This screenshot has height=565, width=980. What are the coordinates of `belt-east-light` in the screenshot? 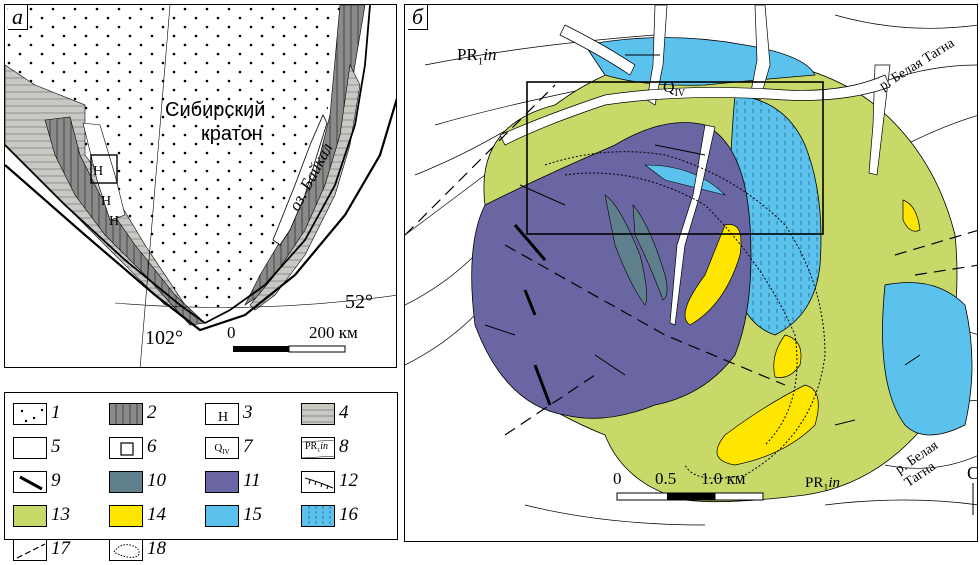 It's located at (305, 187).